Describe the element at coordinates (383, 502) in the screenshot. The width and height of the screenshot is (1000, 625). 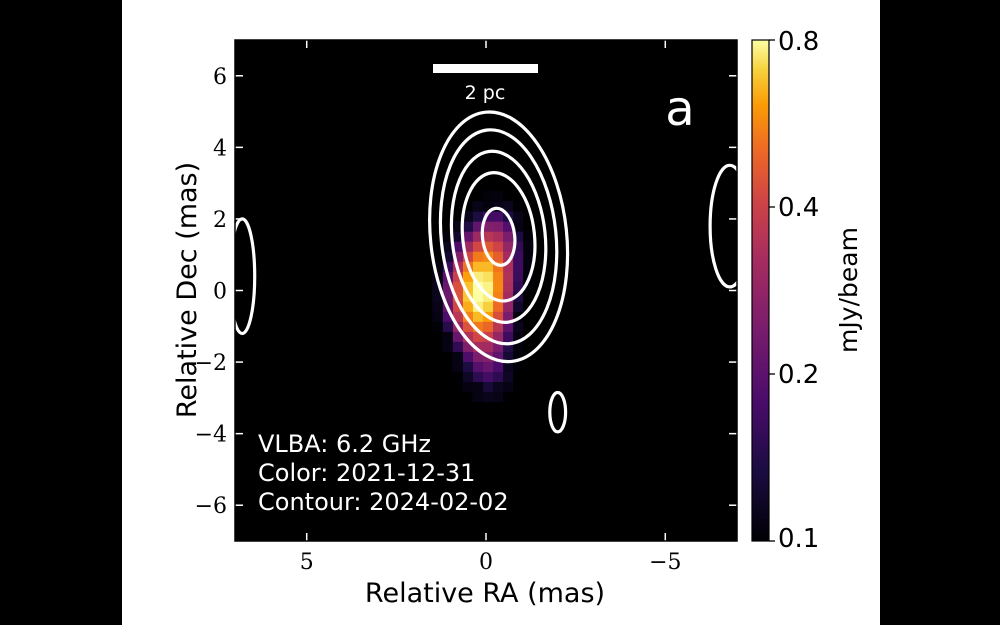
I see `annotation-contour-date: Contour: 2024-02-02` at that location.